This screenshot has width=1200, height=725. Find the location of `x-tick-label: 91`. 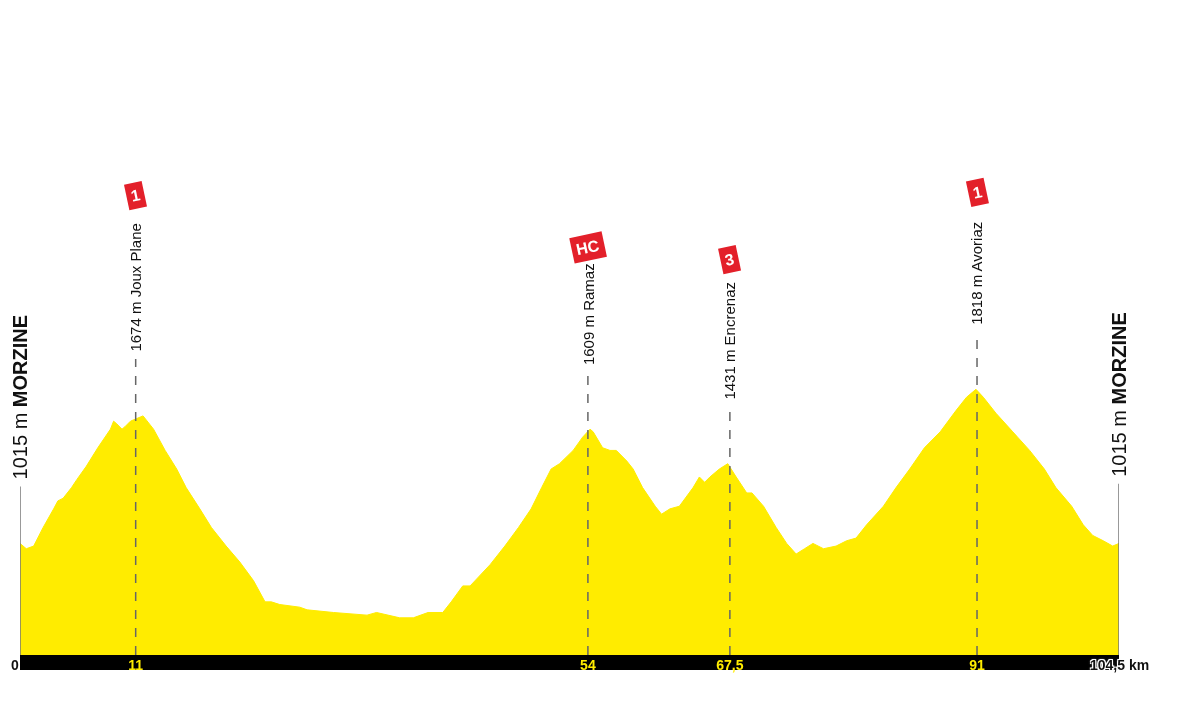

x-tick-label: 91 is located at coordinates (977, 664).